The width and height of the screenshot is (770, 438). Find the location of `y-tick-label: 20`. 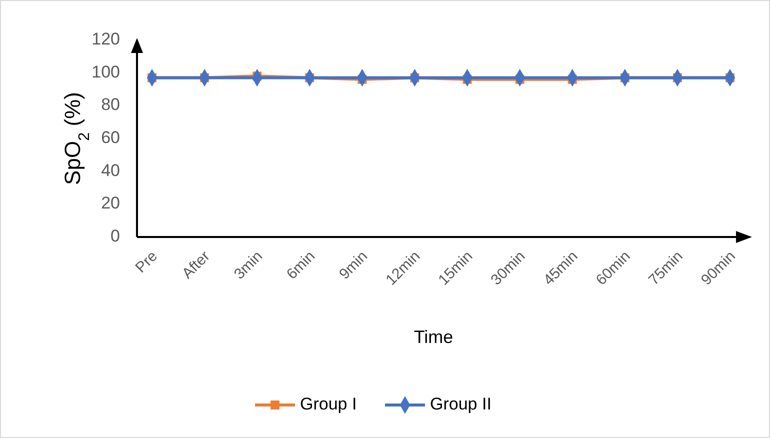

y-tick-label: 20 is located at coordinates (110, 203).